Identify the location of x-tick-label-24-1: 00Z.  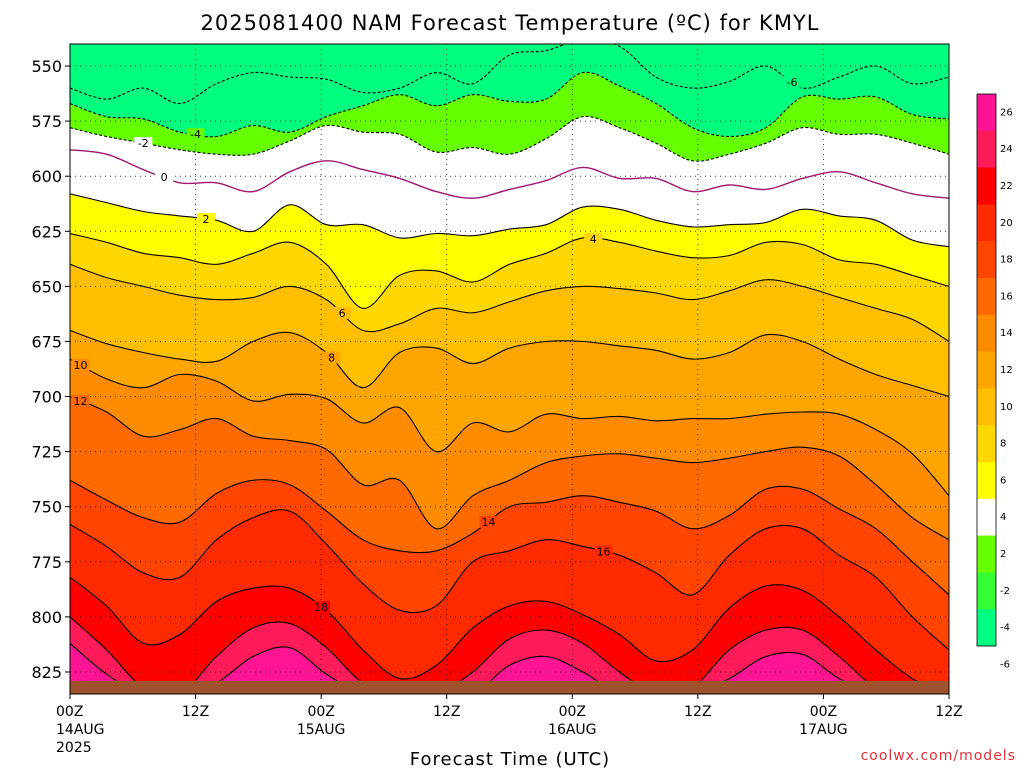
(320, 712).